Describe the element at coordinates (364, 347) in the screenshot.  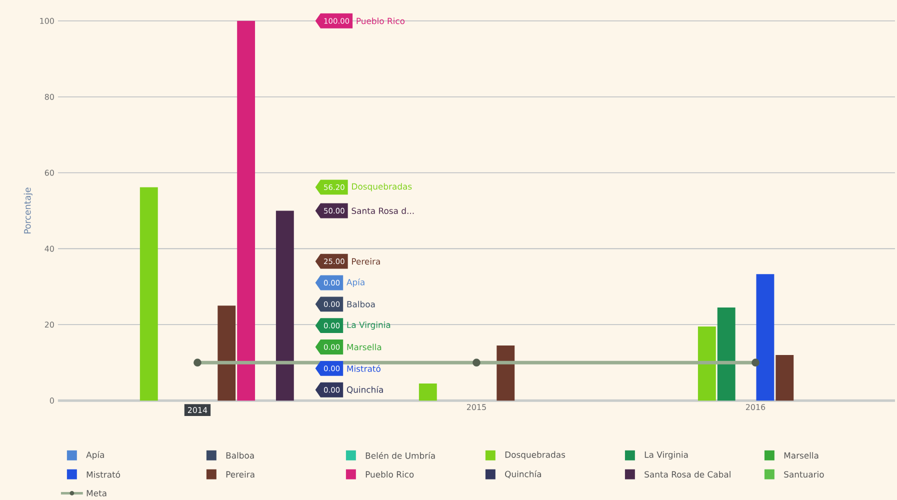
I see `annotation: Marsella` at that location.